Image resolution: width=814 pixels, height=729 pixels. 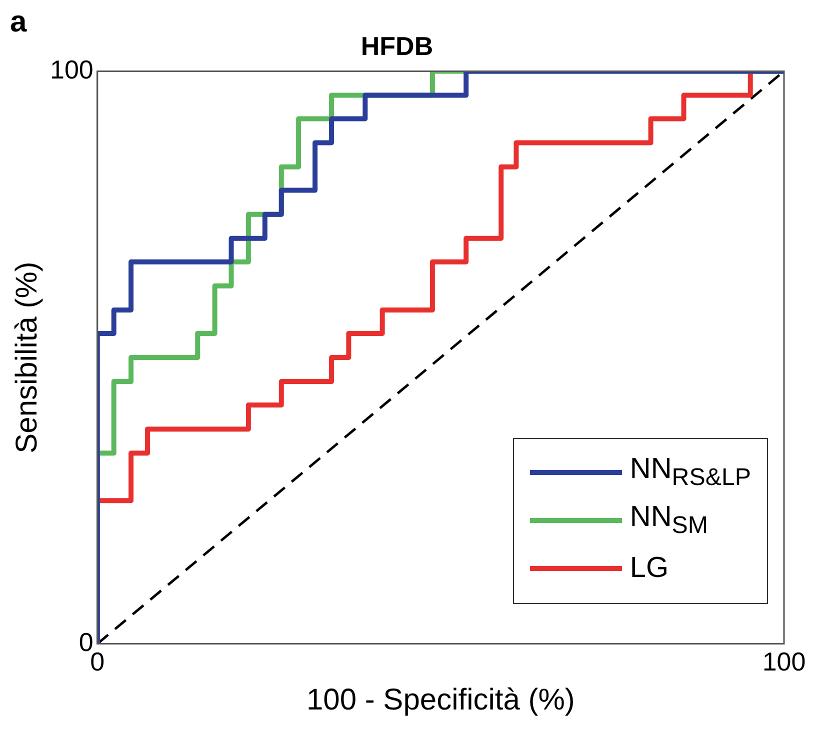 What do you see at coordinates (27, 358) in the screenshot?
I see `y-axis-title: Sensibilità (%)` at bounding box center [27, 358].